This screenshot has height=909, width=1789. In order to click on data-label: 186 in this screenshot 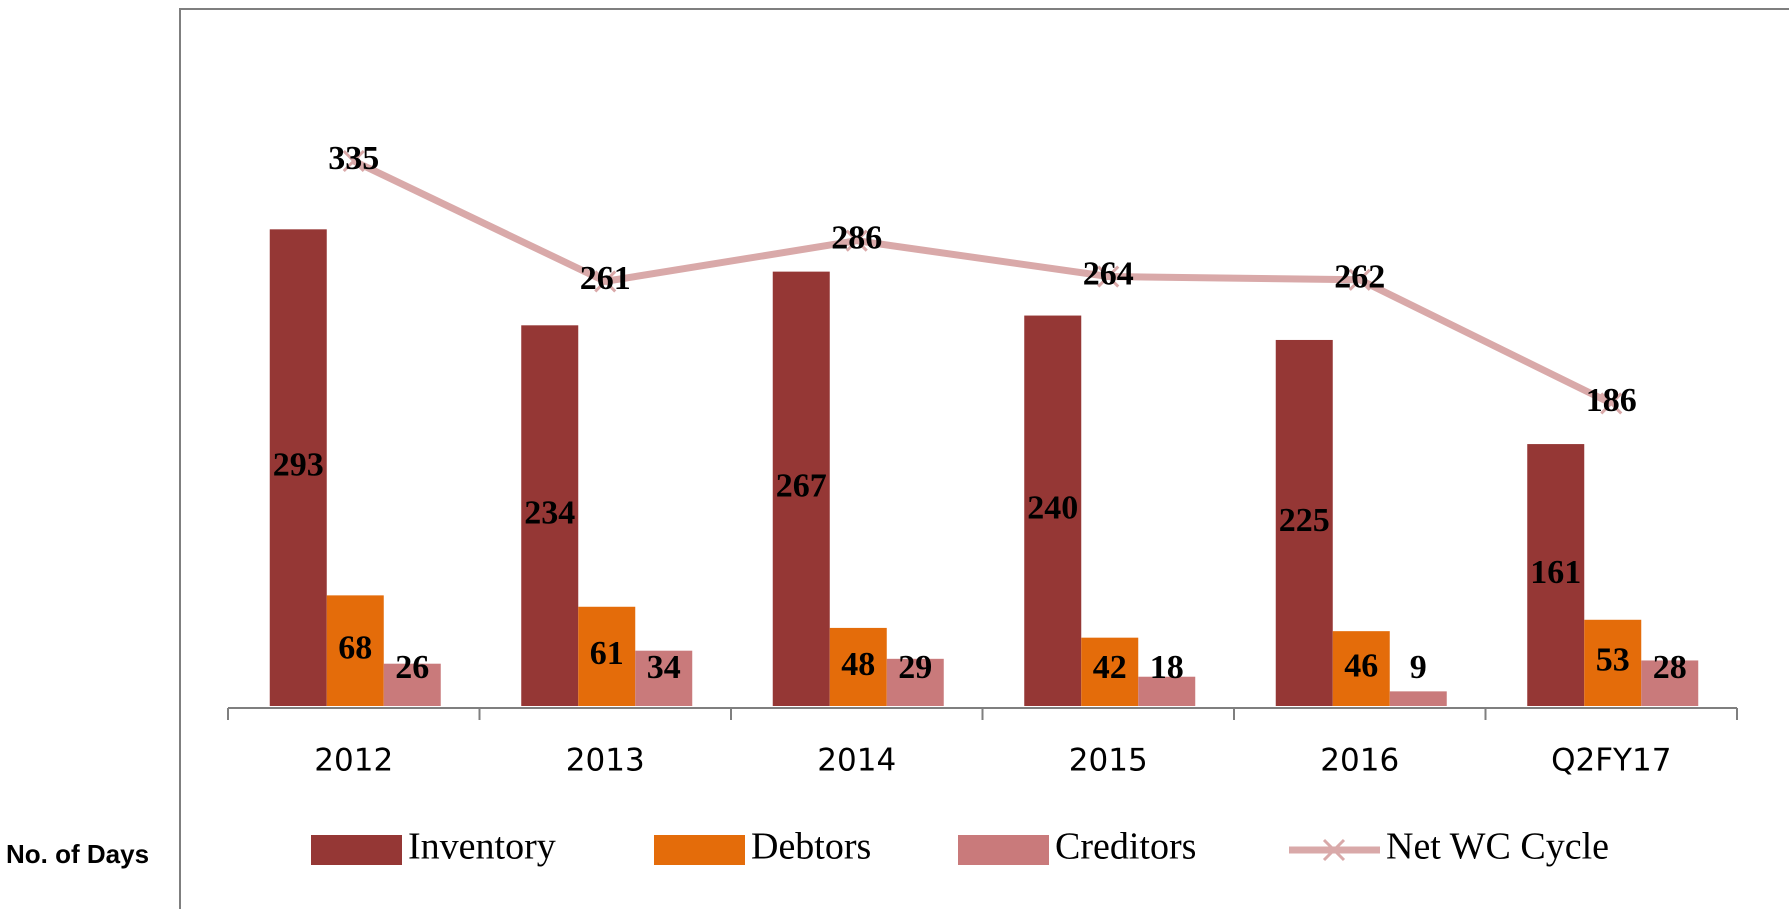, I will do `click(1611, 400)`.